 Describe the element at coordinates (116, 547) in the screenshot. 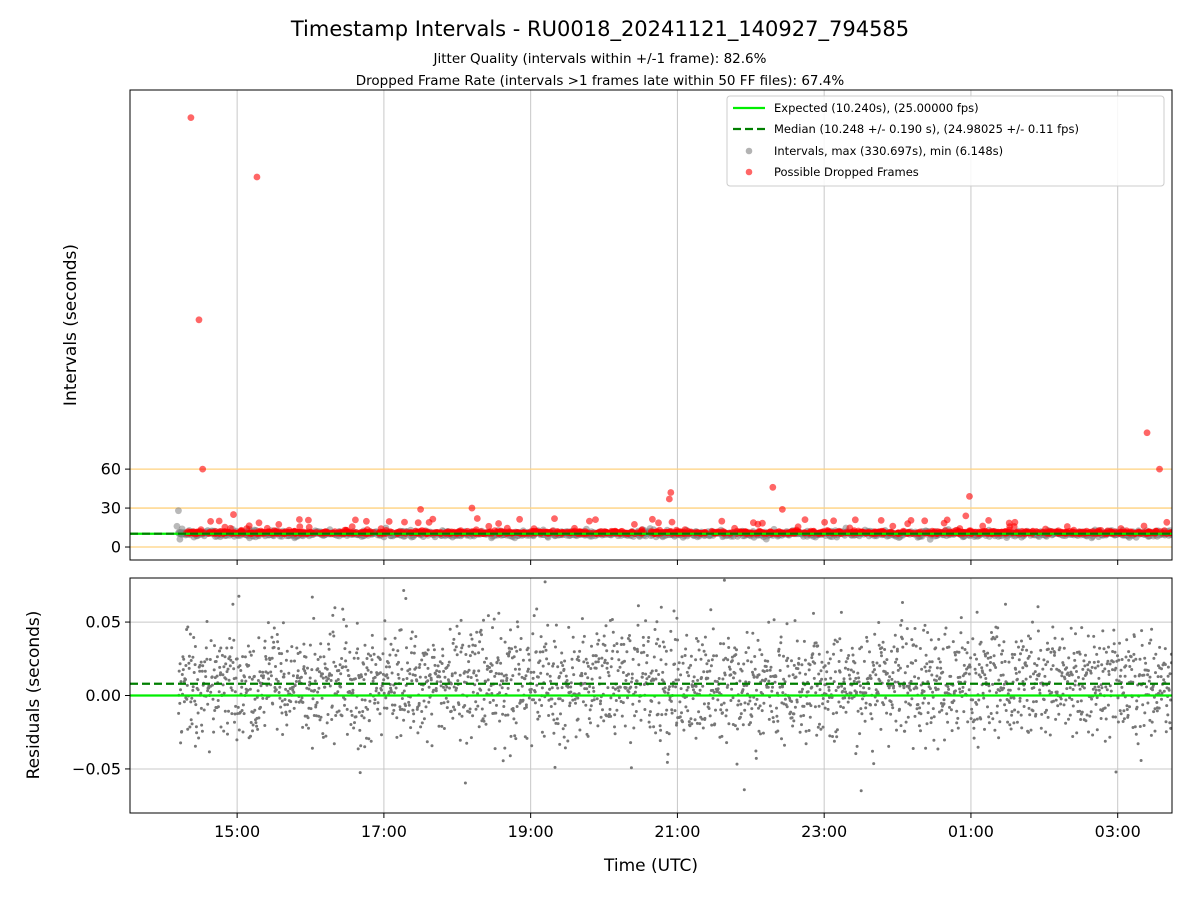

I see `top-y-tick-label: 0` at that location.